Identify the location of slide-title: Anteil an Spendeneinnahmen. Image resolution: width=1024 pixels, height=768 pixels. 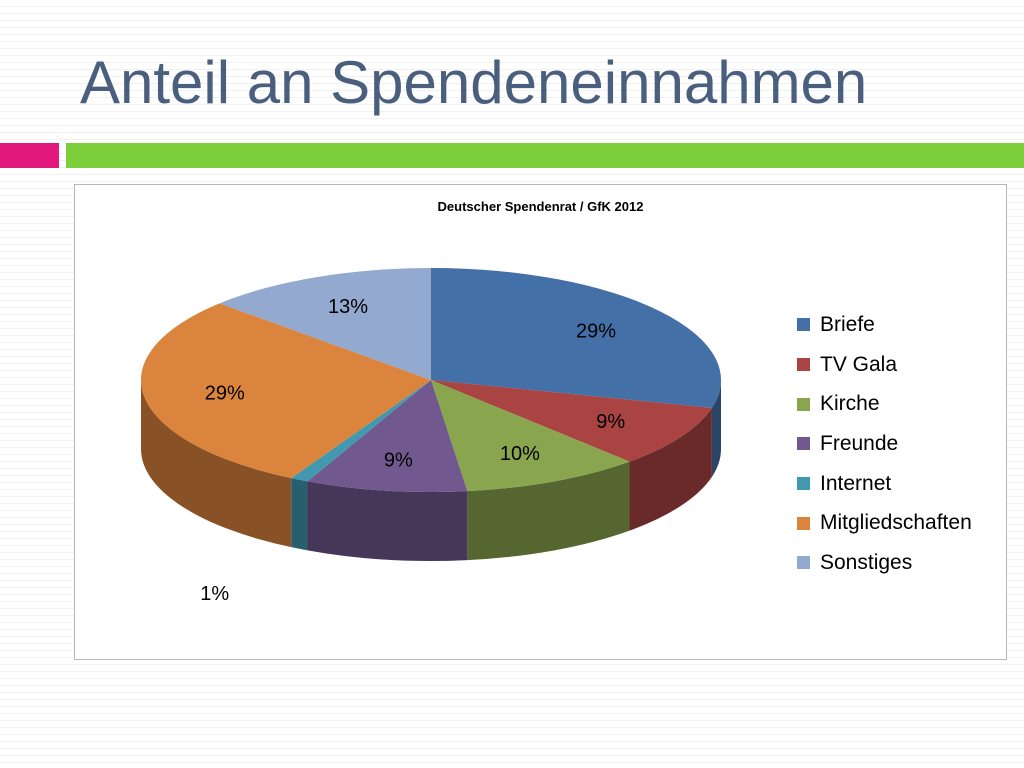
(474, 82).